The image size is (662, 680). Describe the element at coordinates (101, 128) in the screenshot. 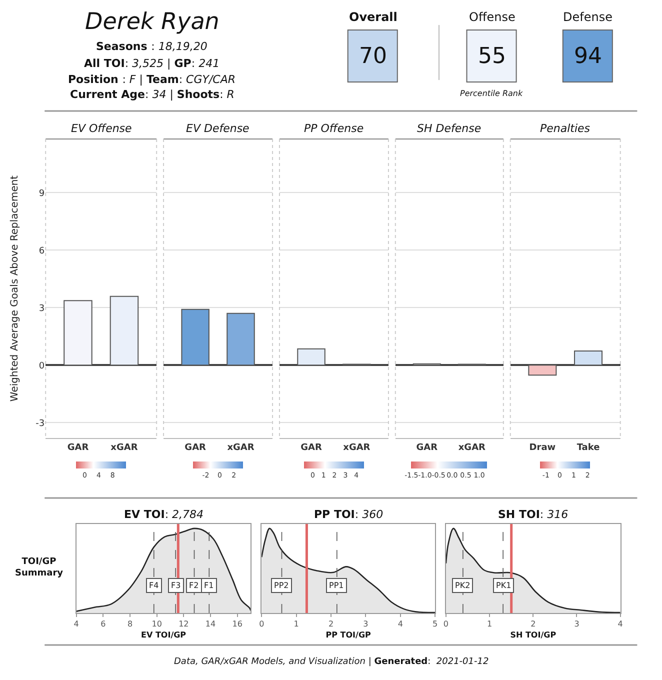

I see `chart-title: EV Offense` at that location.